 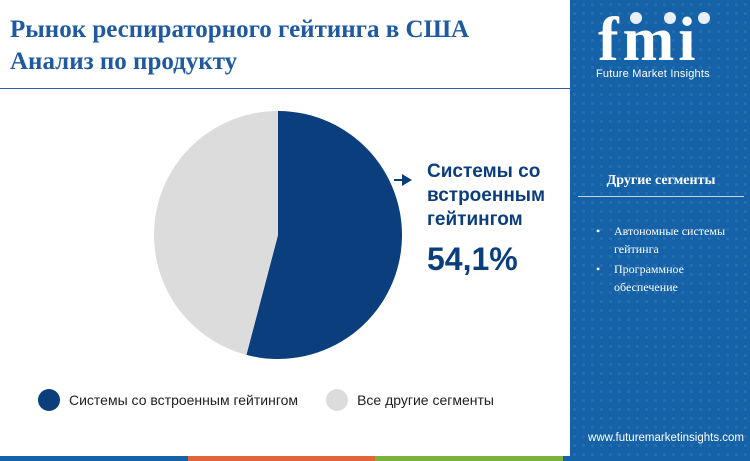 What do you see at coordinates (184, 400) in the screenshot?
I see `legend-label-integrated: Системы со встроенным гейтингом` at bounding box center [184, 400].